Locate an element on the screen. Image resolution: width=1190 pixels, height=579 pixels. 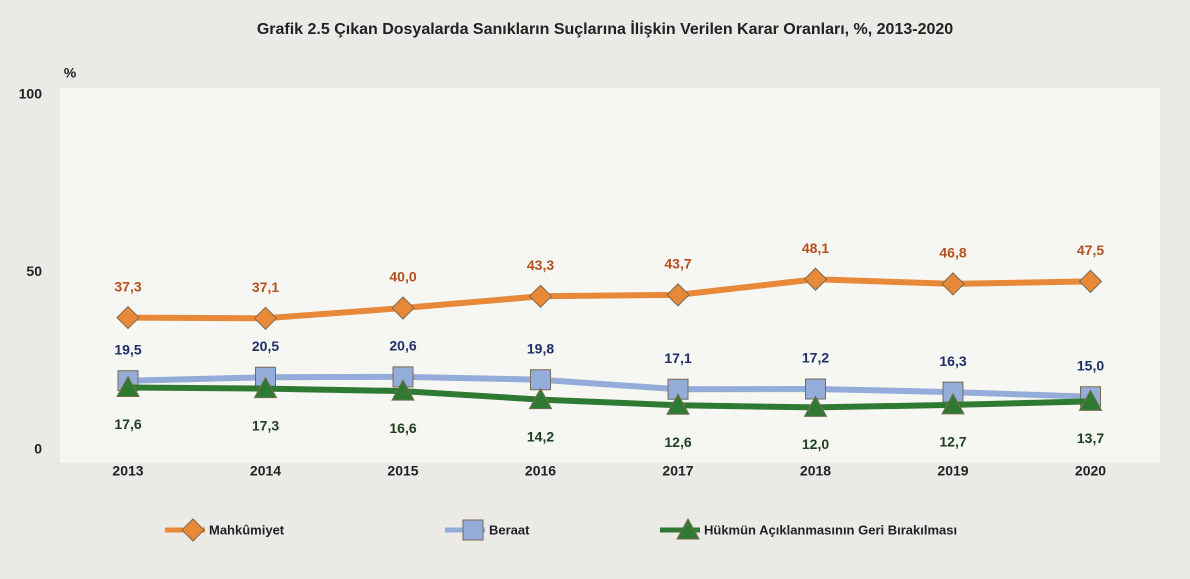
x-tick-label: 2015 is located at coordinates (402, 471).